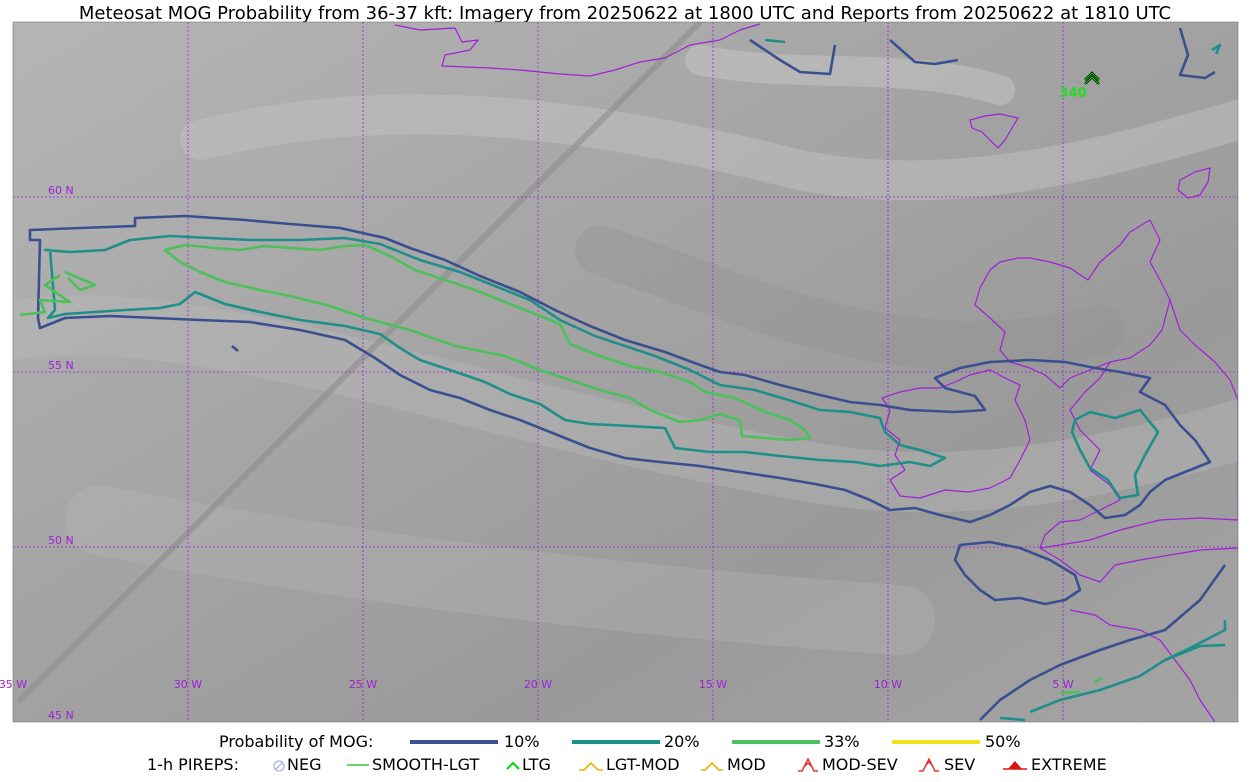 Image resolution: width=1250 pixels, height=782 pixels. Describe the element at coordinates (13, 684) in the screenshot. I see `lon-label: 35 W` at that location.